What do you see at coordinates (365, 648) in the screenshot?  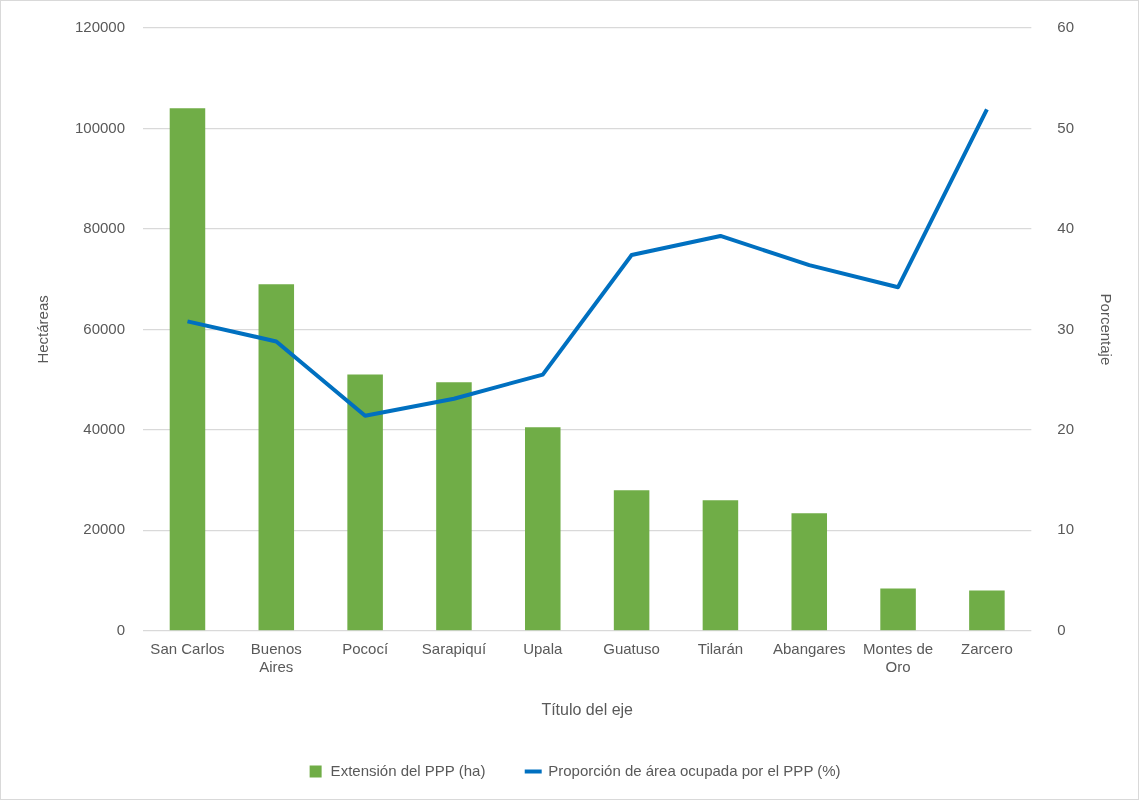 I see `x-tick-label: Pococí` at bounding box center [365, 648].